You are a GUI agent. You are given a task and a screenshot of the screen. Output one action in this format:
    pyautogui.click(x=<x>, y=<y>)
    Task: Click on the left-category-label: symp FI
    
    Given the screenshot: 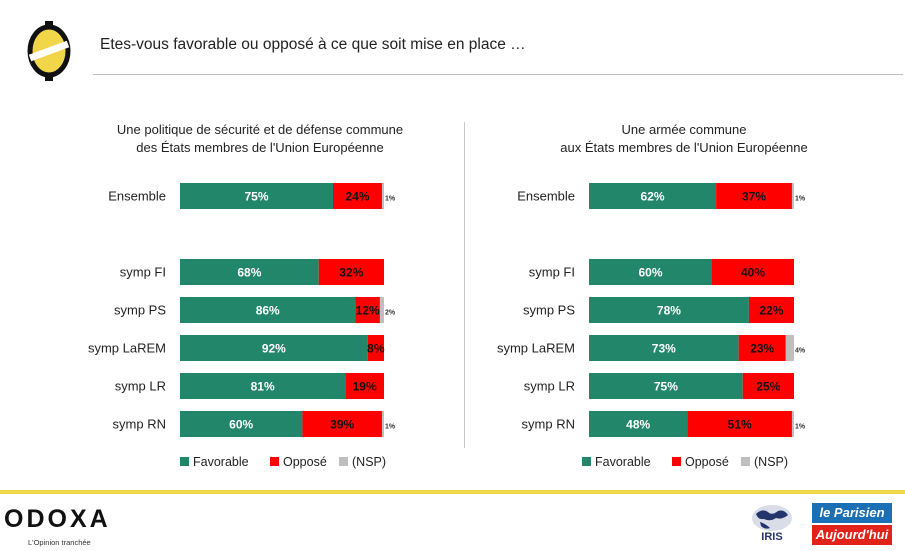 What is the action you would take?
    pyautogui.click(x=143, y=272)
    